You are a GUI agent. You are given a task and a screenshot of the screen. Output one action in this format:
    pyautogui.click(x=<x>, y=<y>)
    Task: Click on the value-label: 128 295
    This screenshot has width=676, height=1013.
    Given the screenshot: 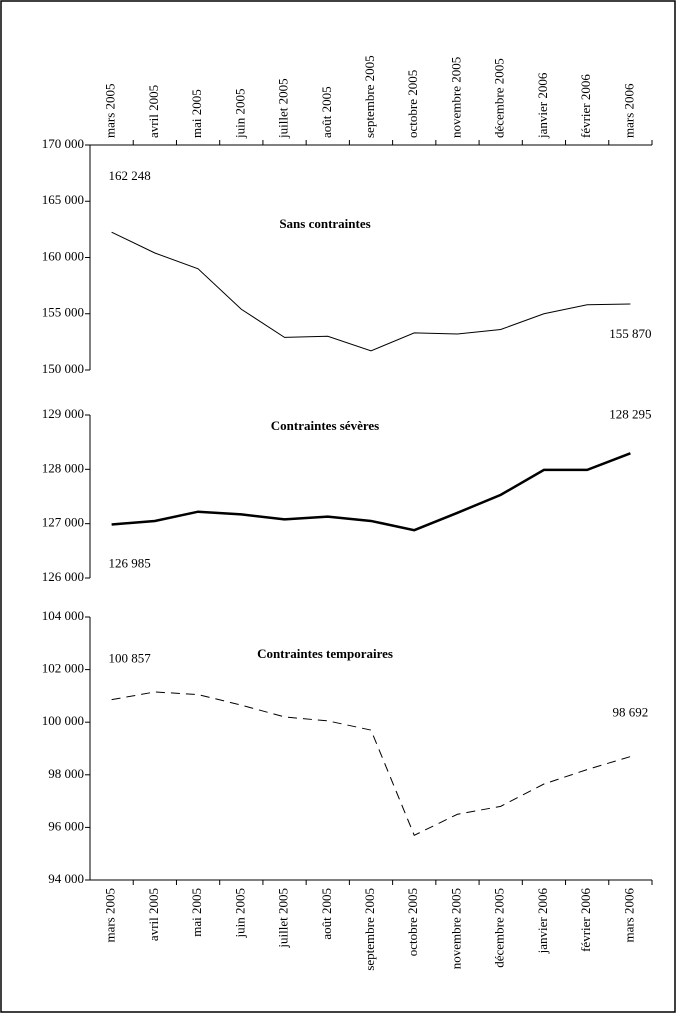 What is the action you would take?
    pyautogui.click(x=630, y=413)
    